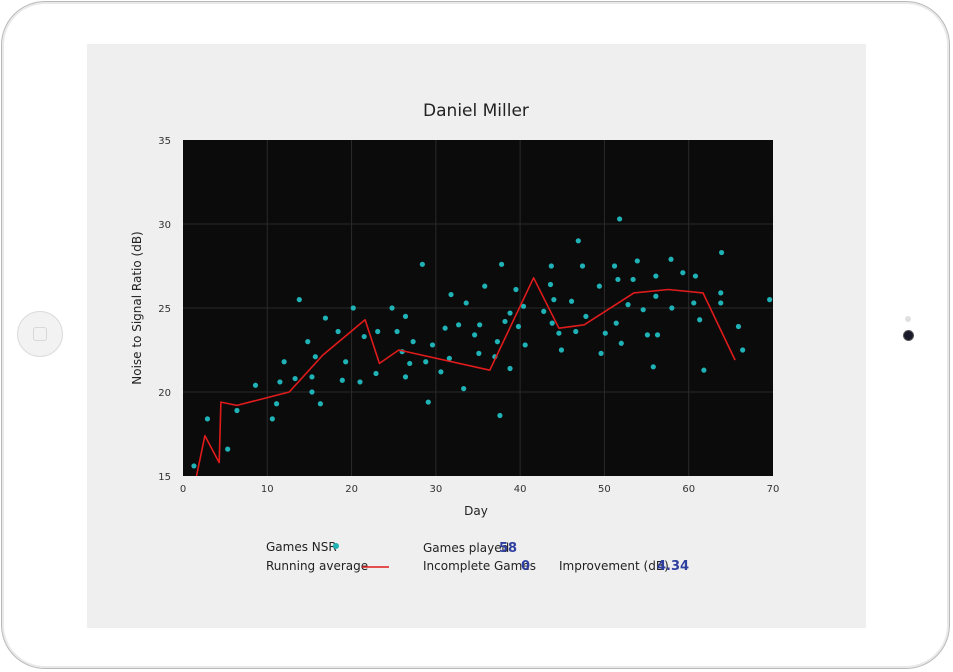 The image size is (953, 672). Describe the element at coordinates (164, 477) in the screenshot. I see `y-tick-label: 15` at that location.